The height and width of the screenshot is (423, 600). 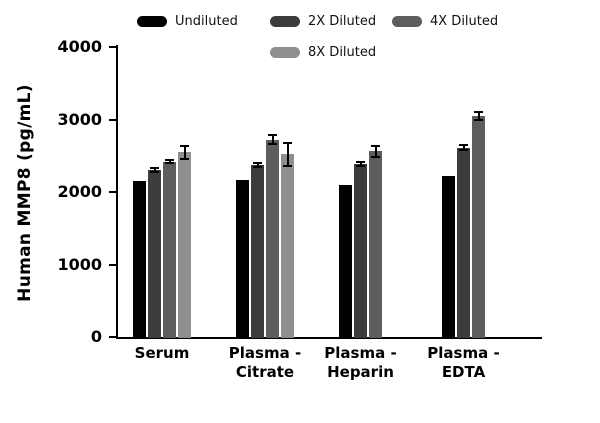 I want to click on x-category-label: Plasma - Citrate, so click(x=265, y=362).